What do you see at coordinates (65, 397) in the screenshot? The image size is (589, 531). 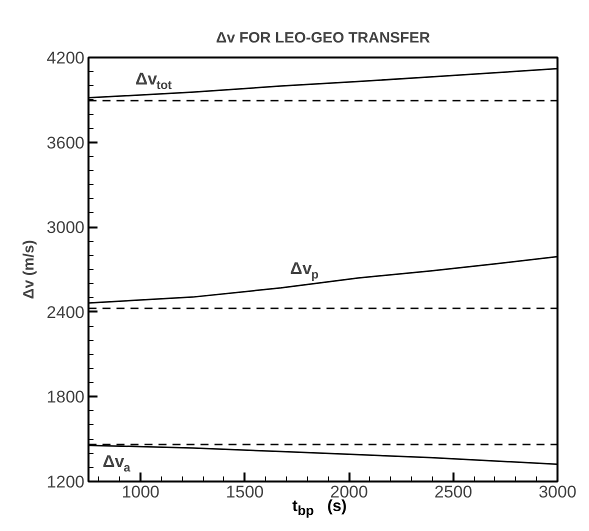 I see `y-tick-label: 1800` at bounding box center [65, 397].